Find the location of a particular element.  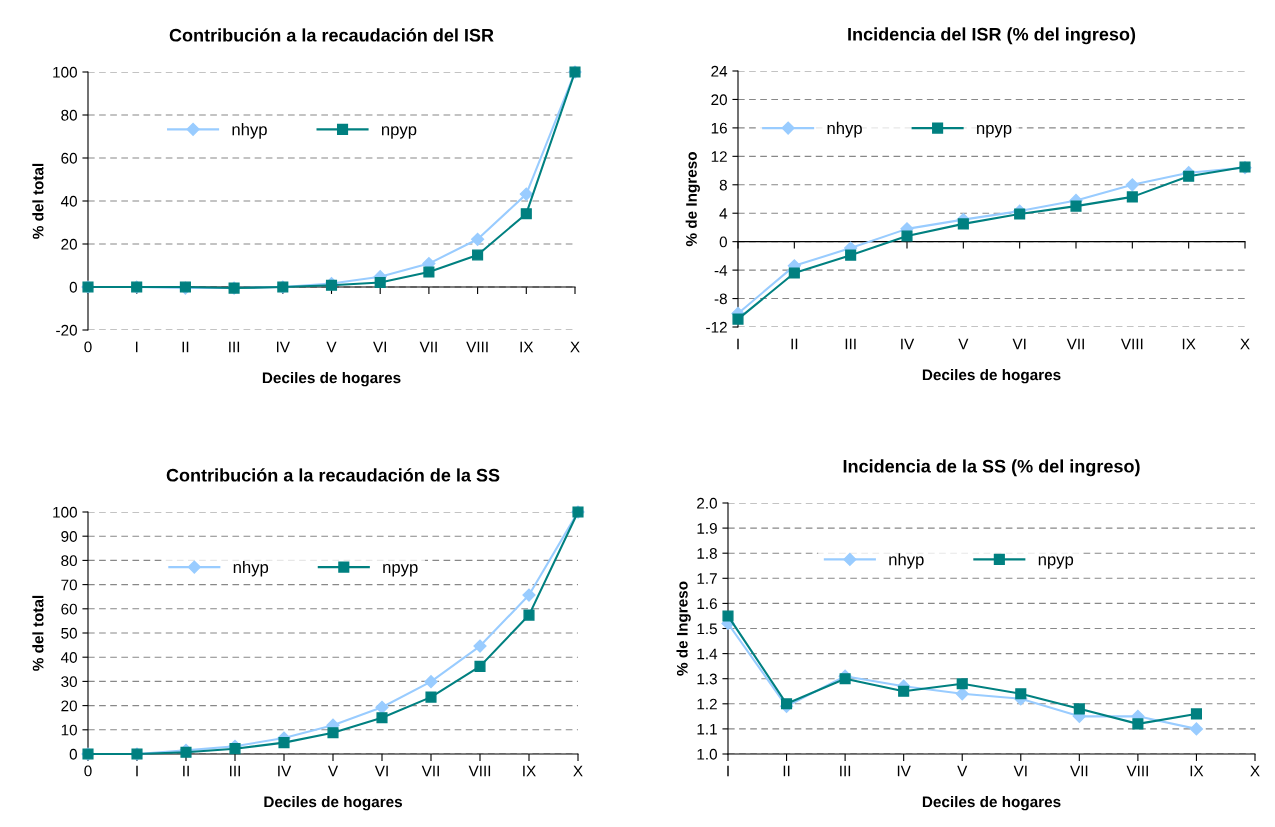

y-tick-label: 40 is located at coordinates (68, 201).